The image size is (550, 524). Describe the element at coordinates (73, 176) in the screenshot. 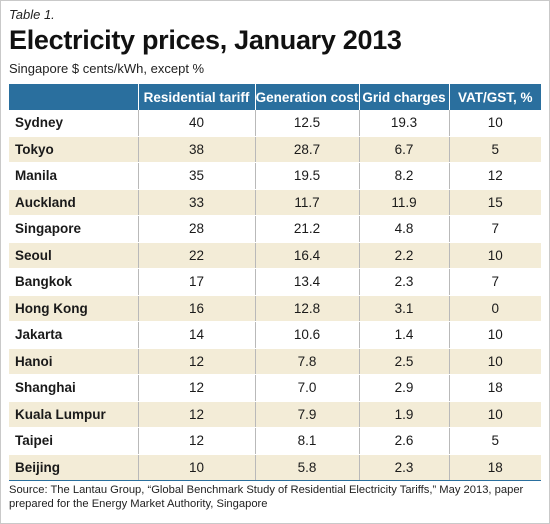

I see `city-cell: Manila` at that location.